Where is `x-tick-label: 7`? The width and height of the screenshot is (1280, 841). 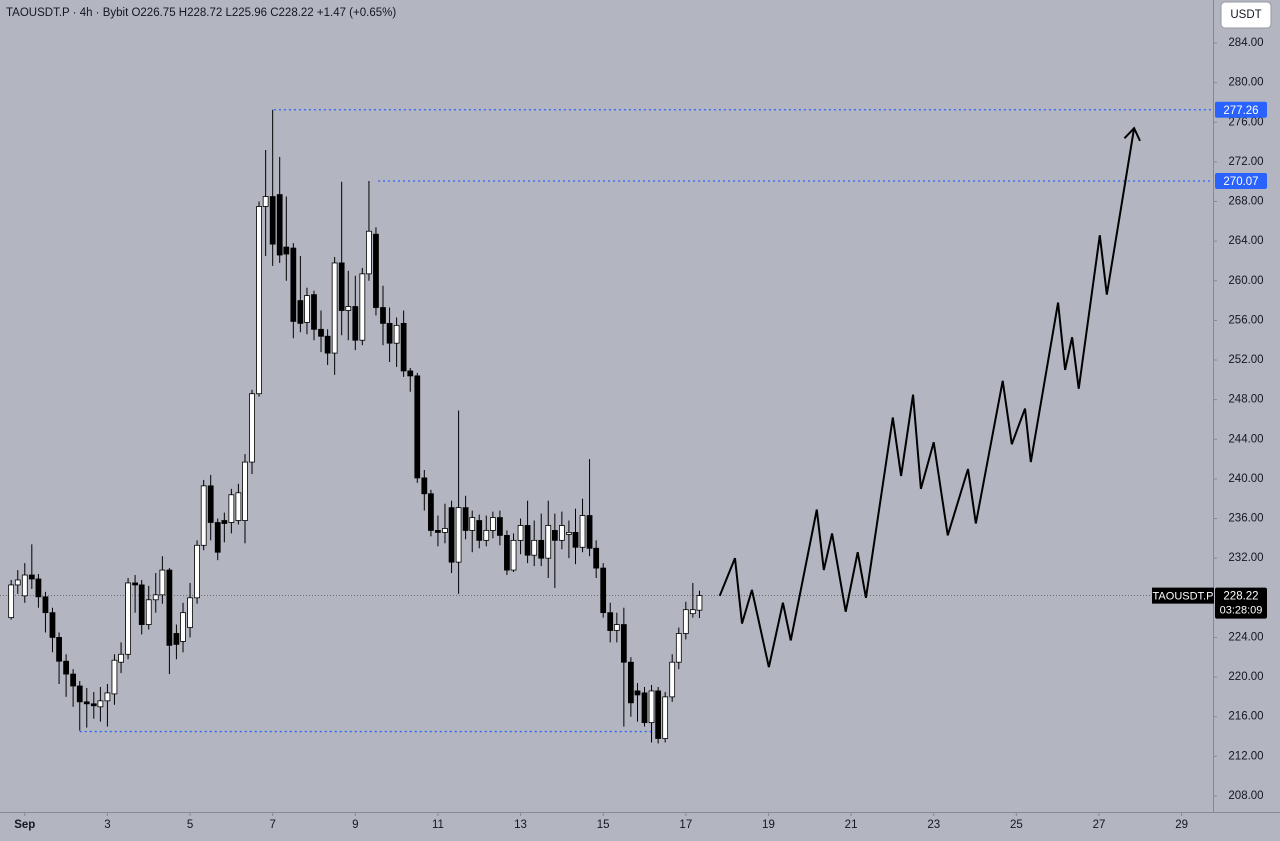
x-tick-label: 7 is located at coordinates (272, 825).